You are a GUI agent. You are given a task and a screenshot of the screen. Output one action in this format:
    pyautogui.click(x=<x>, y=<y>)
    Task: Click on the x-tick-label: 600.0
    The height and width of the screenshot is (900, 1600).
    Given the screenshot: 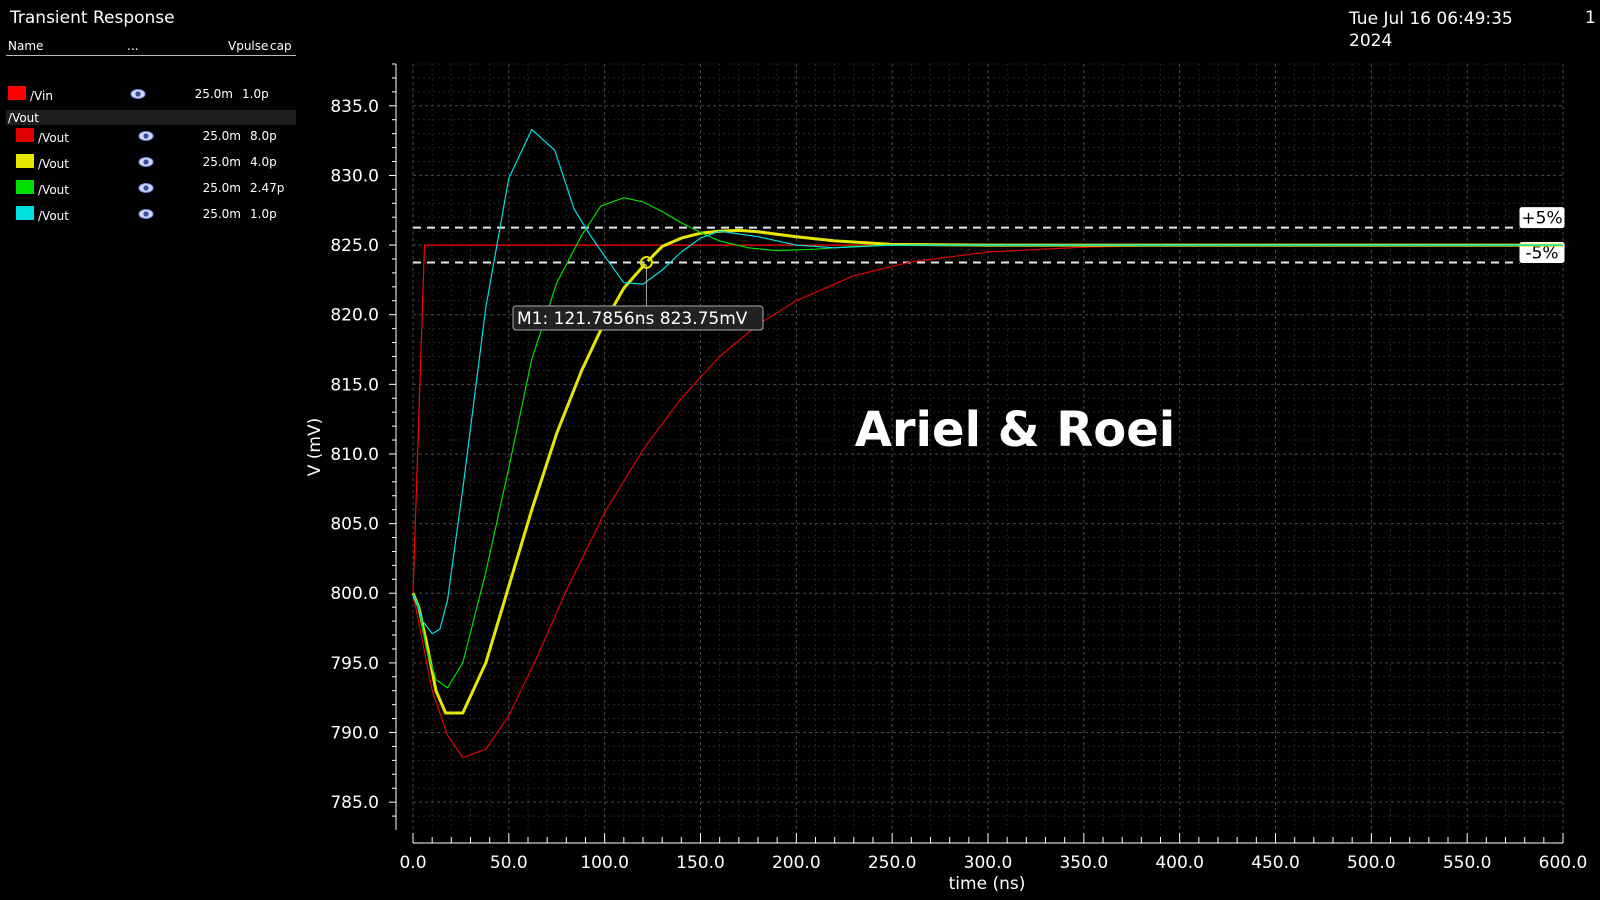 What is the action you would take?
    pyautogui.click(x=1563, y=863)
    